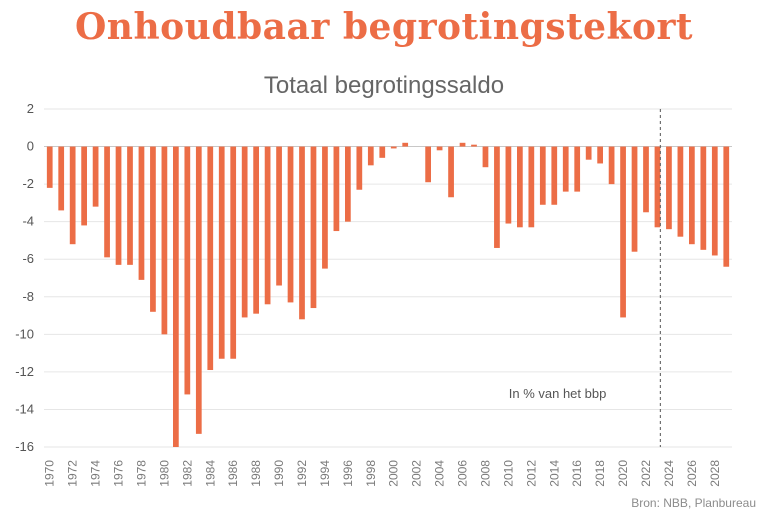 Image resolution: width=768 pixels, height=519 pixels. Describe the element at coordinates (531, 187) in the screenshot. I see `bar-2012` at that location.